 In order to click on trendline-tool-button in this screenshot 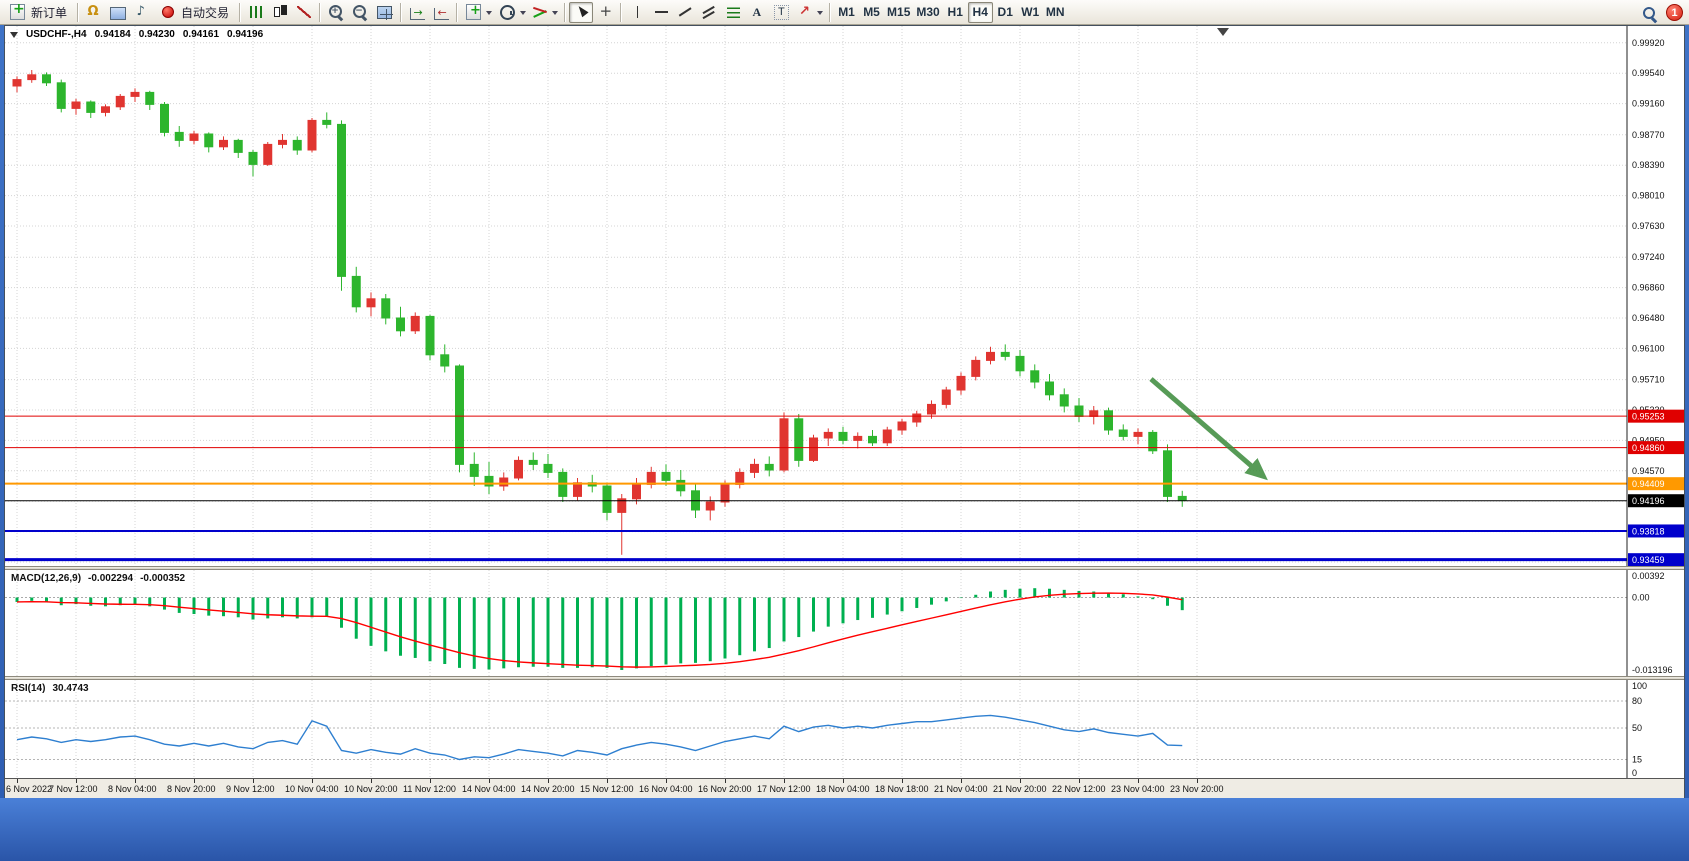, I will do `click(685, 12)`.